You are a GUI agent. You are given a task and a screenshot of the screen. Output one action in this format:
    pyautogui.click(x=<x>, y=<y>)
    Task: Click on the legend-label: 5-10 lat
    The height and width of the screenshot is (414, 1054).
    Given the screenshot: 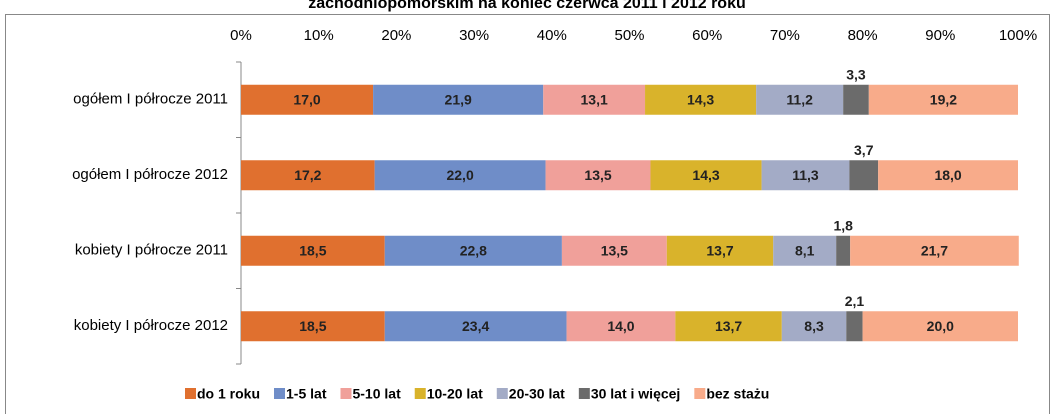 What is the action you would take?
    pyautogui.click(x=376, y=394)
    